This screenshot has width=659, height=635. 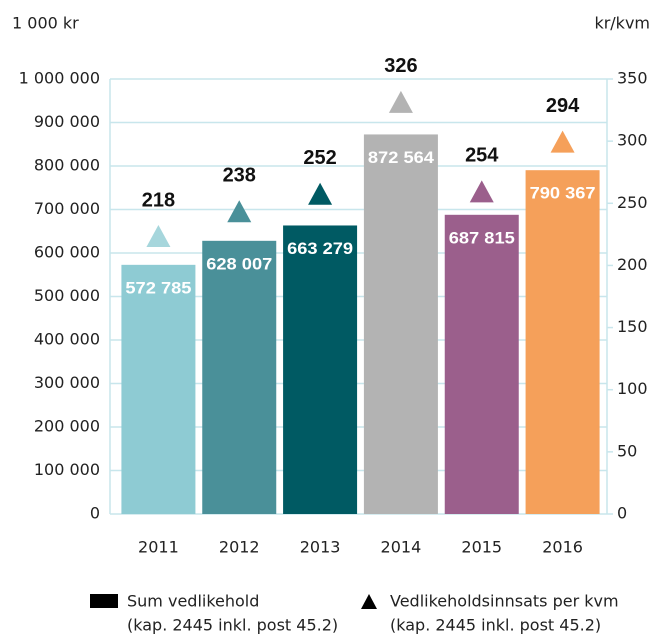 I want to click on y2-tick-label: 0, so click(x=622, y=513).